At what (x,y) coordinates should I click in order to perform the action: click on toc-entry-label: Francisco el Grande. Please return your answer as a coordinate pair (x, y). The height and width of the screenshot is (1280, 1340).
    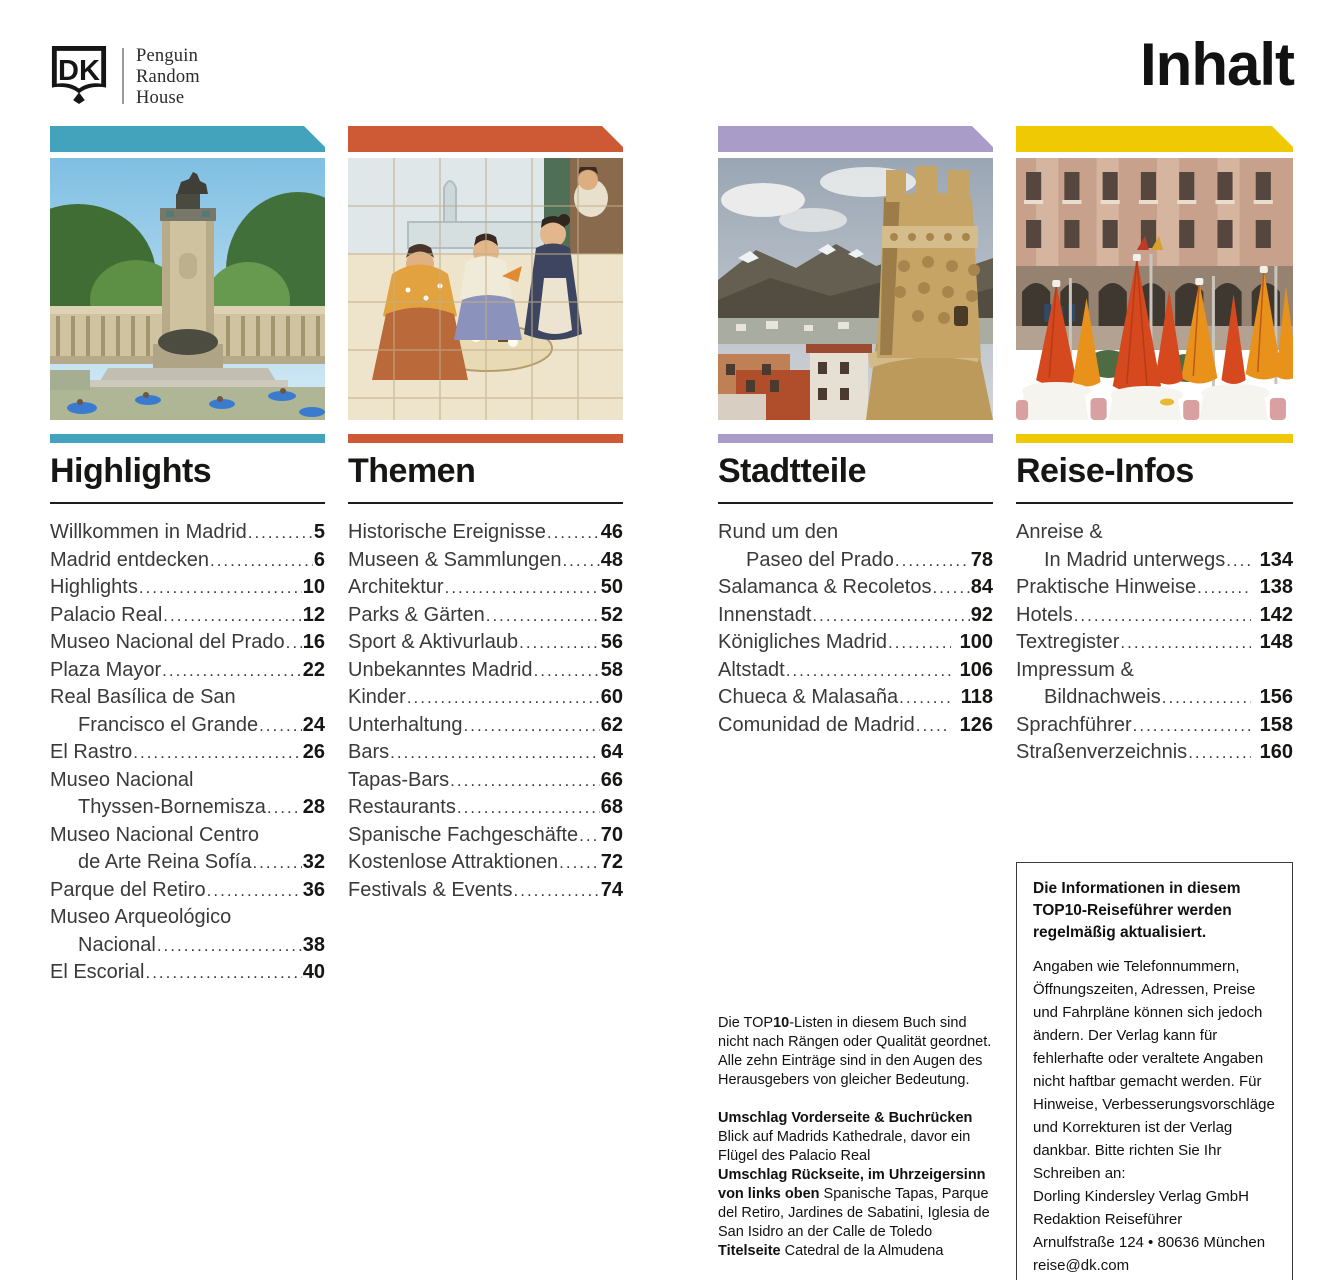
    Looking at the image, I should click on (168, 724).